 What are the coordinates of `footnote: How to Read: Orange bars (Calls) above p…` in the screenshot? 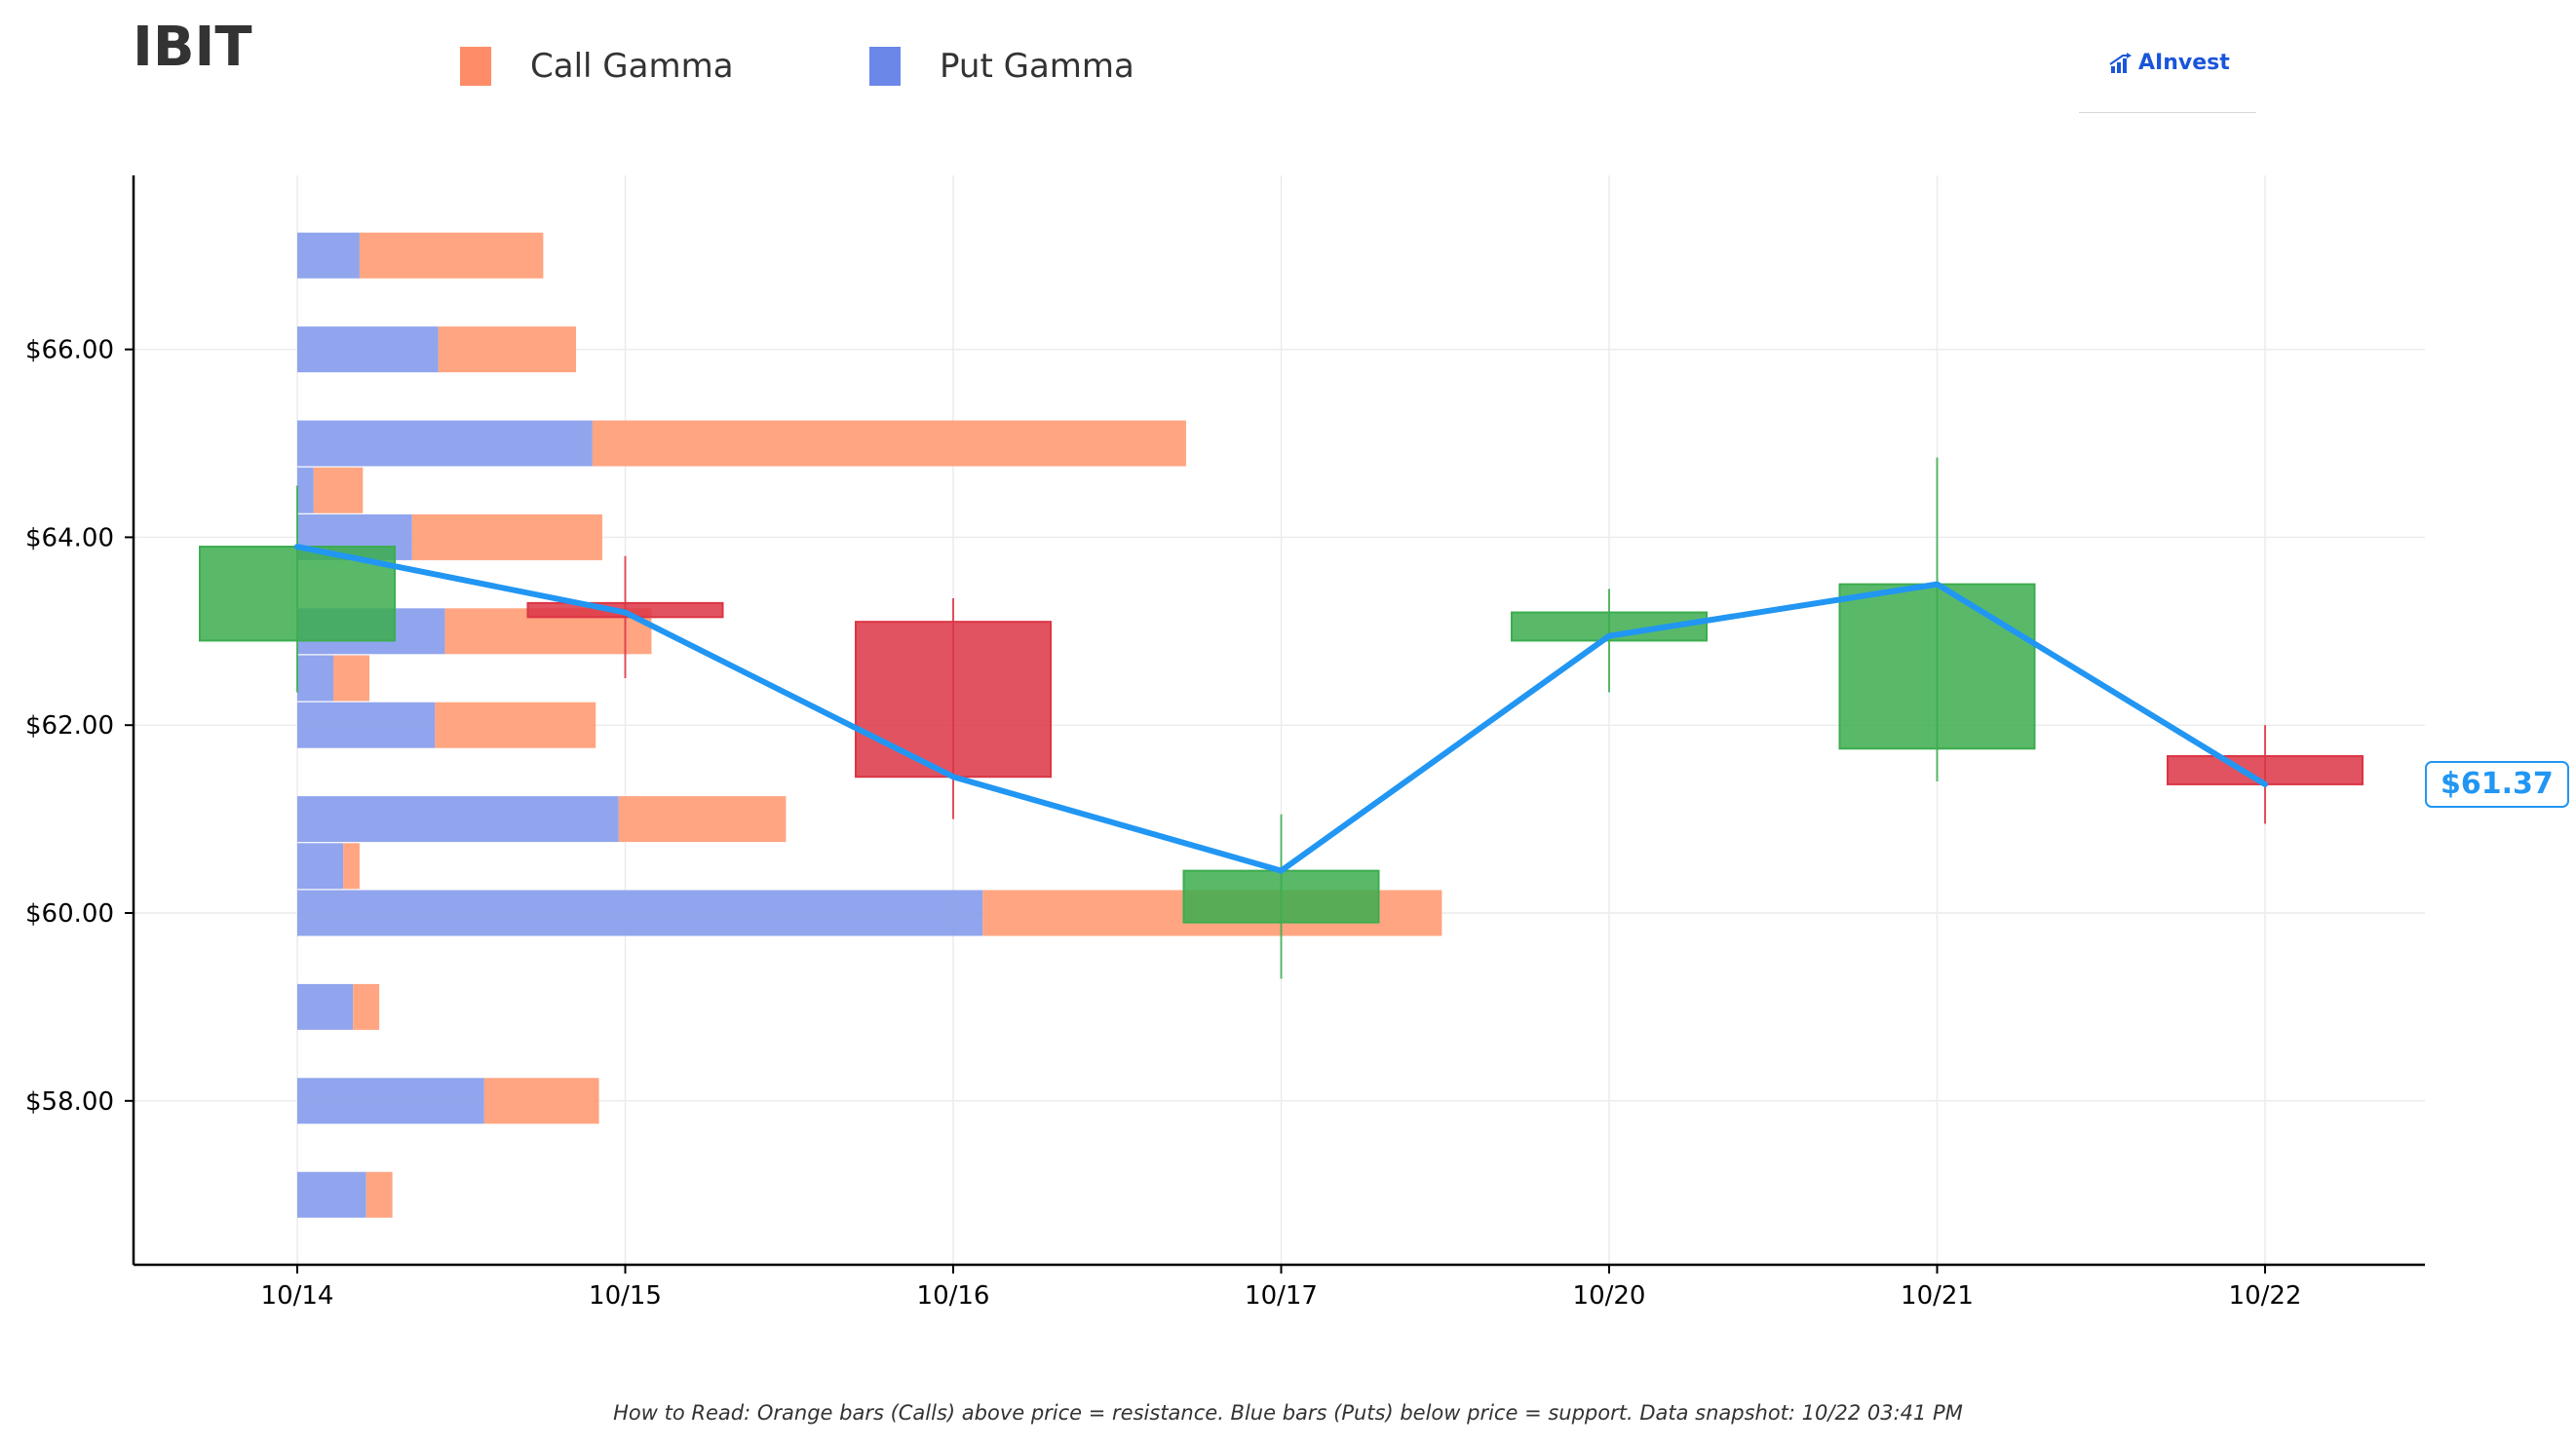 It's located at (1288, 1413).